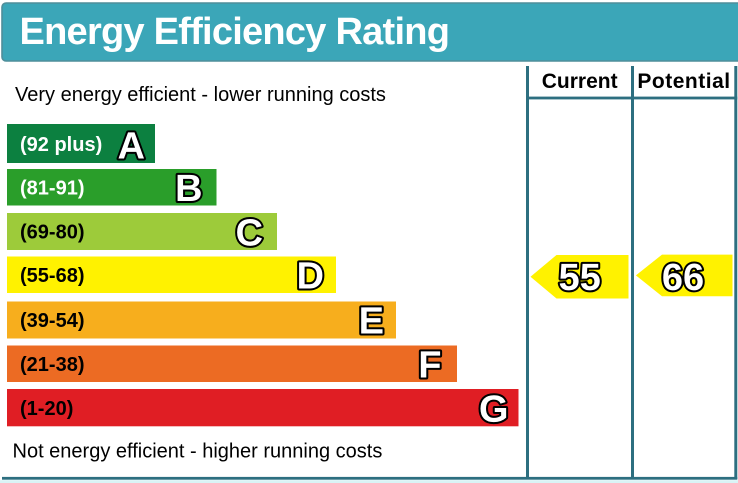 This screenshot has width=738, height=483. What do you see at coordinates (52, 276) in the screenshot?
I see `svg-text: (55-68)` at bounding box center [52, 276].